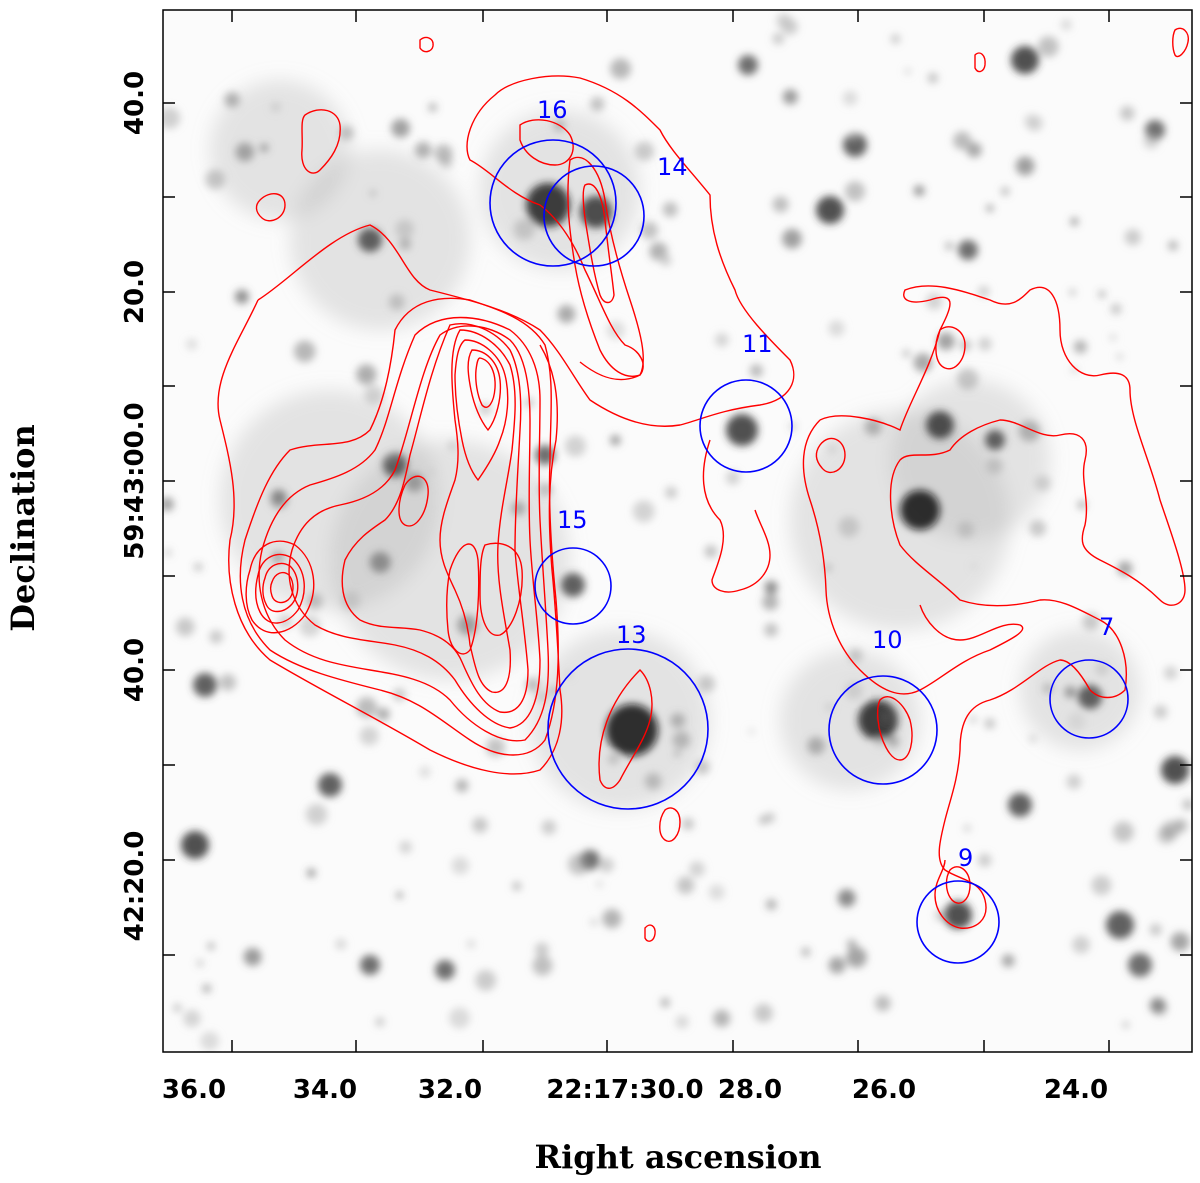 The height and width of the screenshot is (1183, 1200). What do you see at coordinates (631, 635) in the screenshot?
I see `source-label-13: 13` at bounding box center [631, 635].